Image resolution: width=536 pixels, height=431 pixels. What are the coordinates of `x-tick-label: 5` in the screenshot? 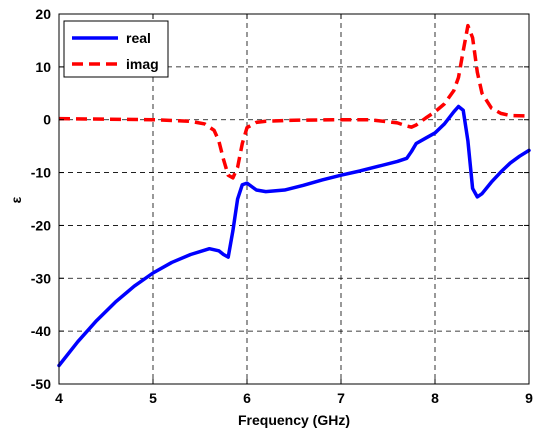 It's located at (153, 398).